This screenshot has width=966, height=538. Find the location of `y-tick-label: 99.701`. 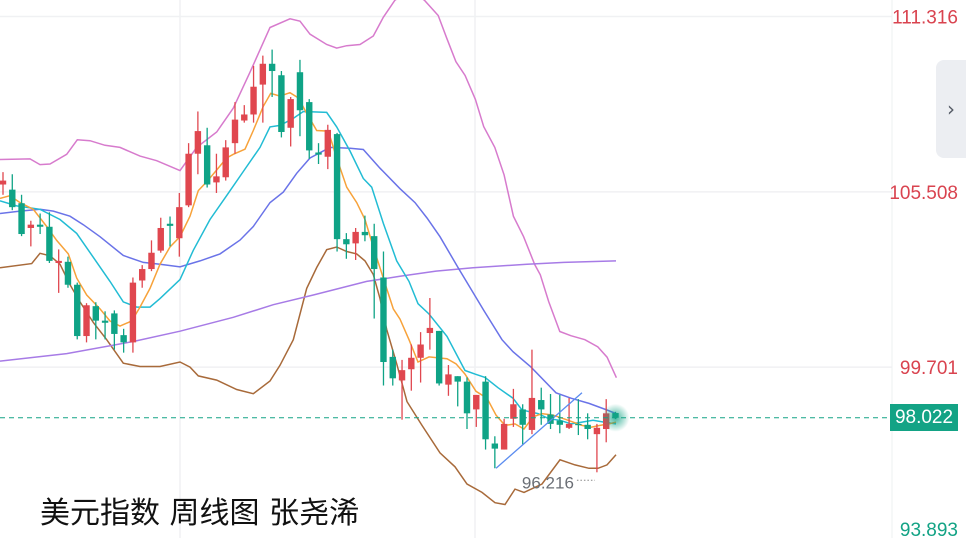

y-tick-label: 99.701 is located at coordinates (929, 368).